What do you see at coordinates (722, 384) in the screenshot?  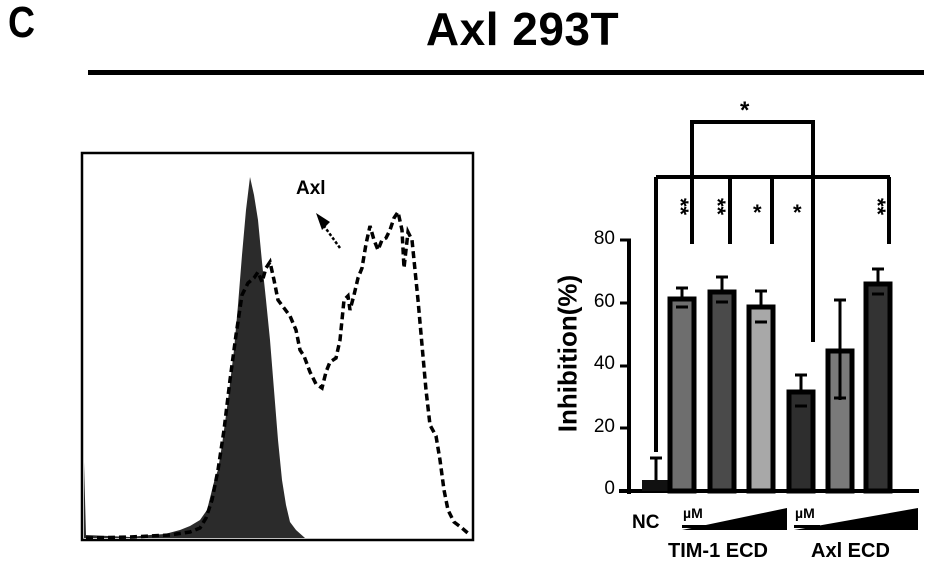 I see `bar-tim1-mid` at bounding box center [722, 384].